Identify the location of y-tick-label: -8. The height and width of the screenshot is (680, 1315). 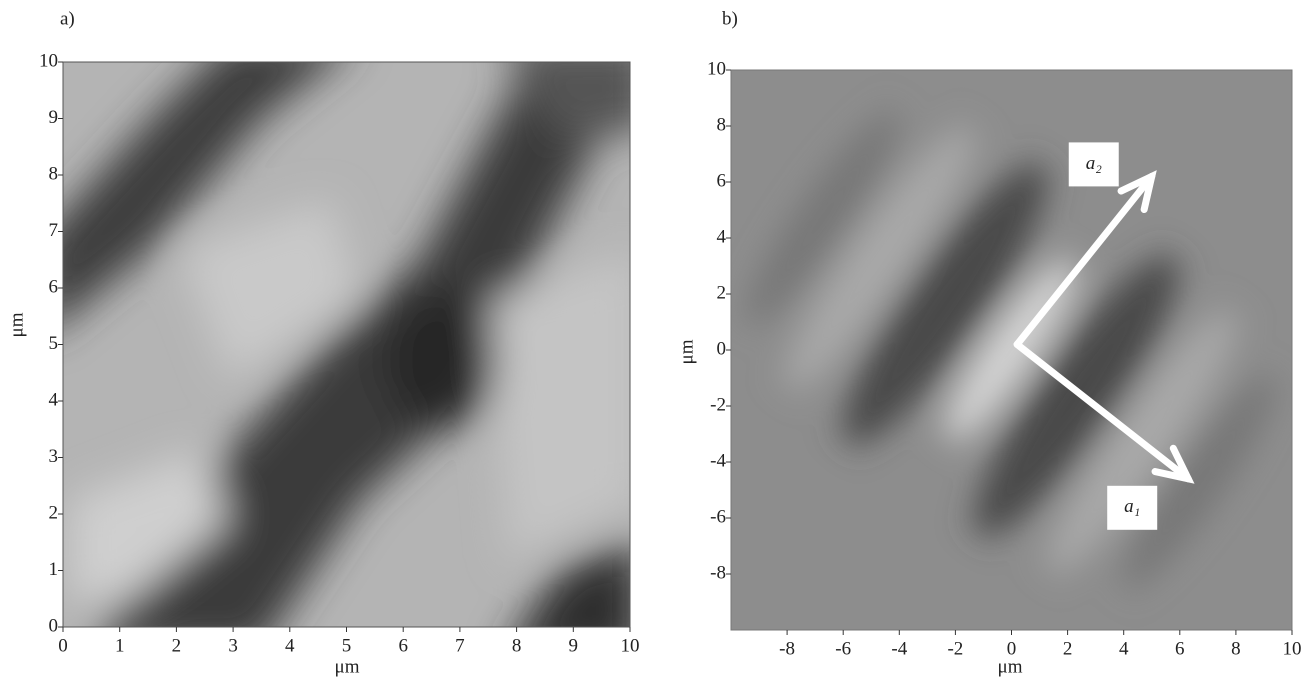
(718, 572).